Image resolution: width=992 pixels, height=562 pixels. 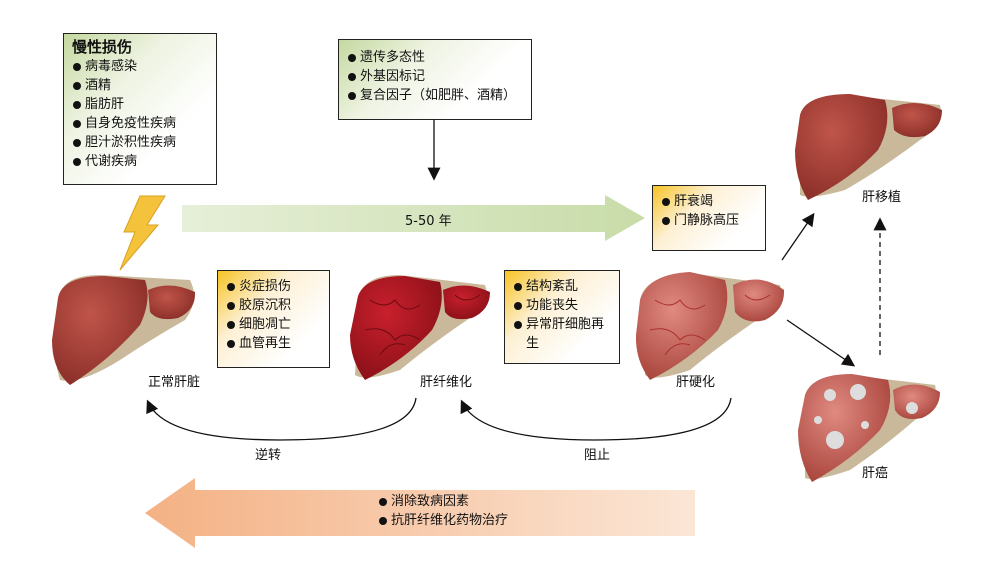 What do you see at coordinates (268, 455) in the screenshot?
I see `reverse-label: 逆转` at bounding box center [268, 455].